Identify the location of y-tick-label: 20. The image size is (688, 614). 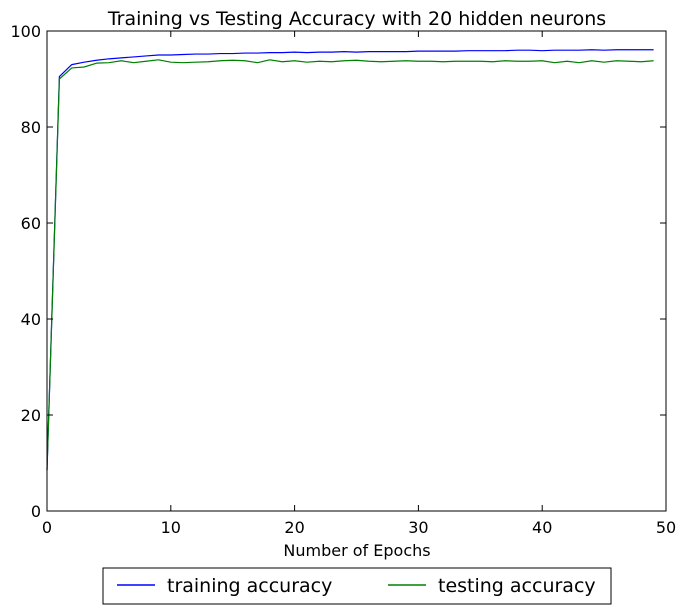
(31, 415).